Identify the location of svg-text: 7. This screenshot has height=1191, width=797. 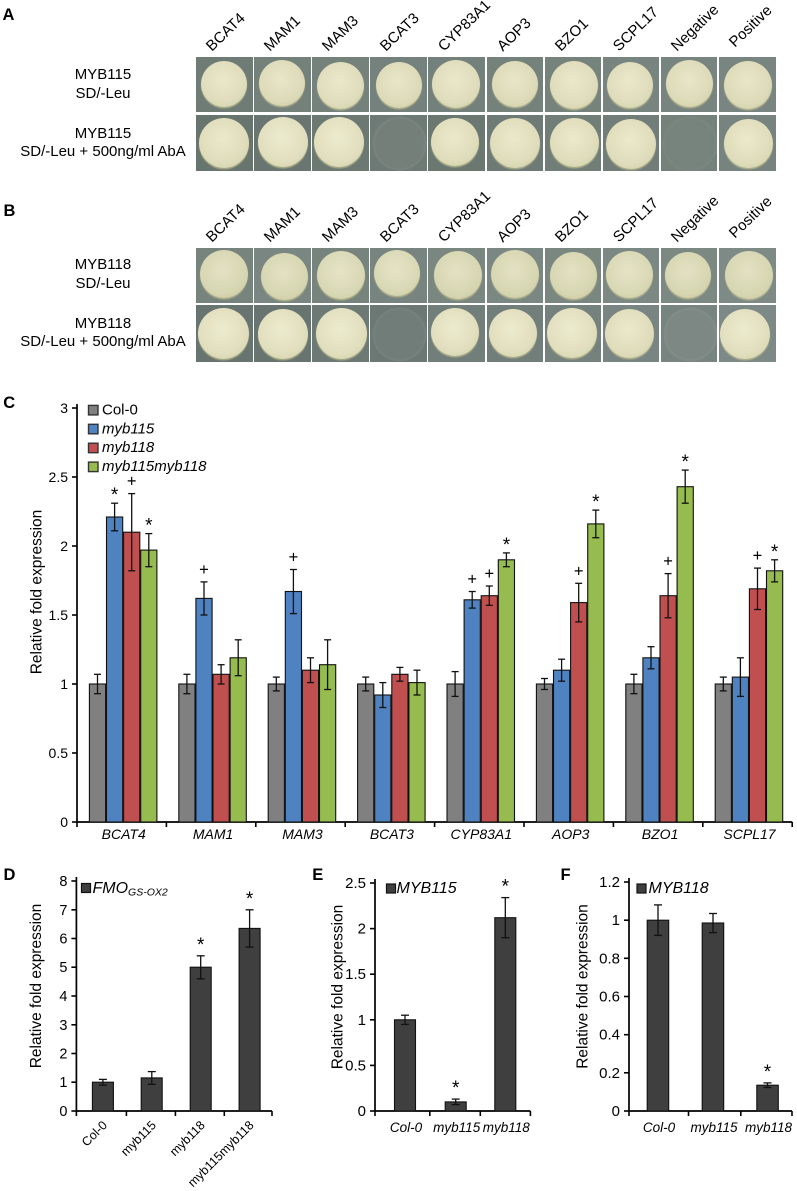
(63, 911).